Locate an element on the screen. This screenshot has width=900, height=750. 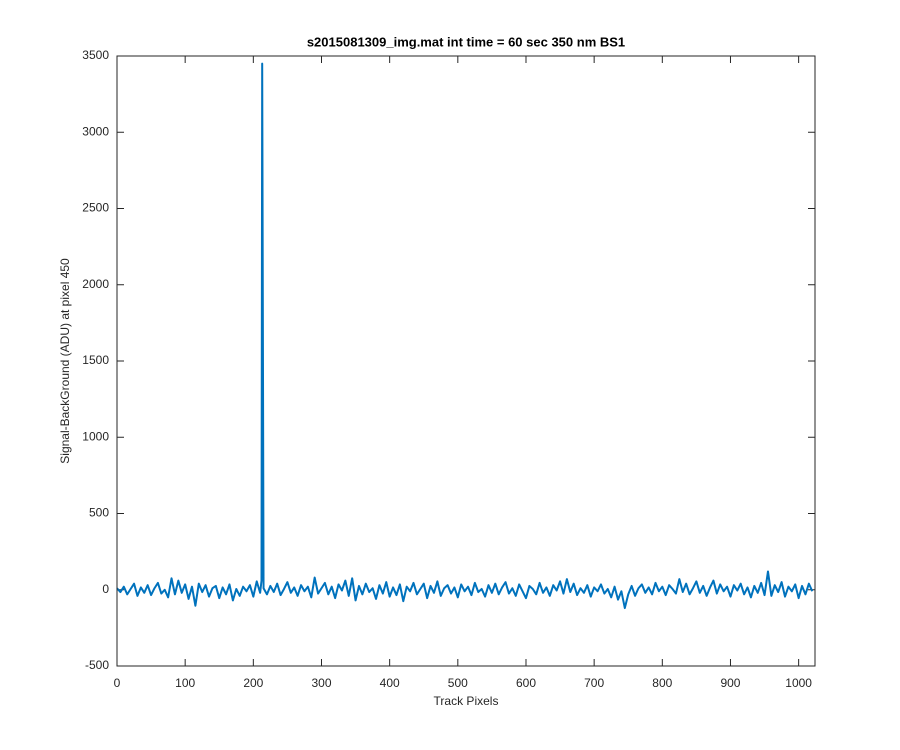
x-tick-label: 1000 is located at coordinates (798, 683).